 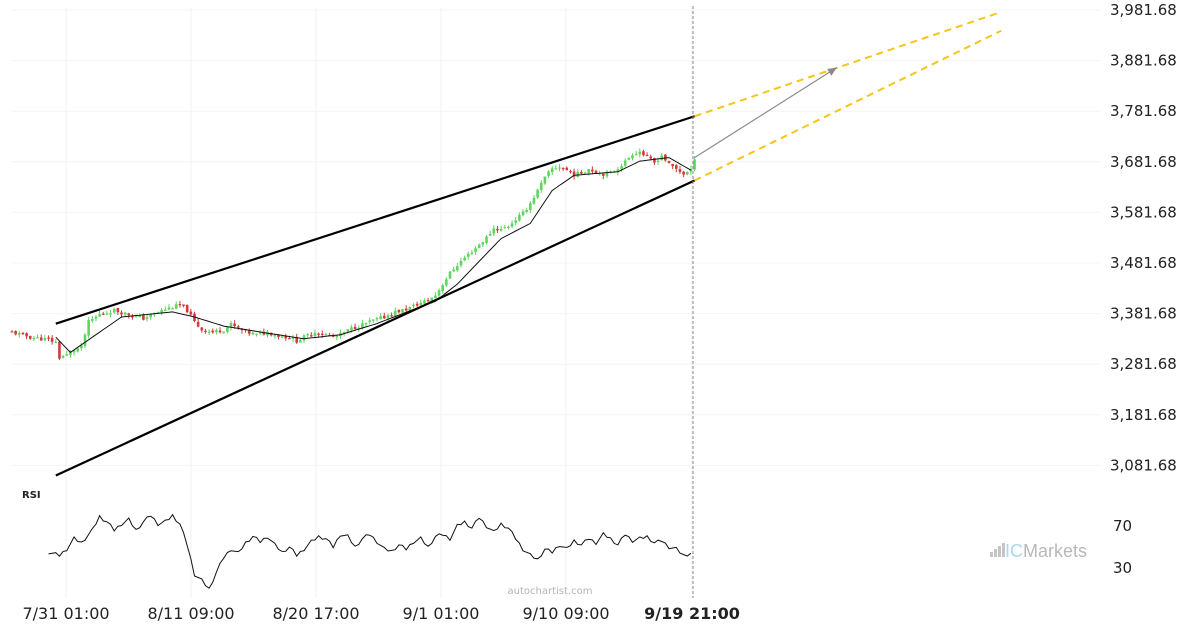 I want to click on projection-lower-line, so click(x=848, y=105).